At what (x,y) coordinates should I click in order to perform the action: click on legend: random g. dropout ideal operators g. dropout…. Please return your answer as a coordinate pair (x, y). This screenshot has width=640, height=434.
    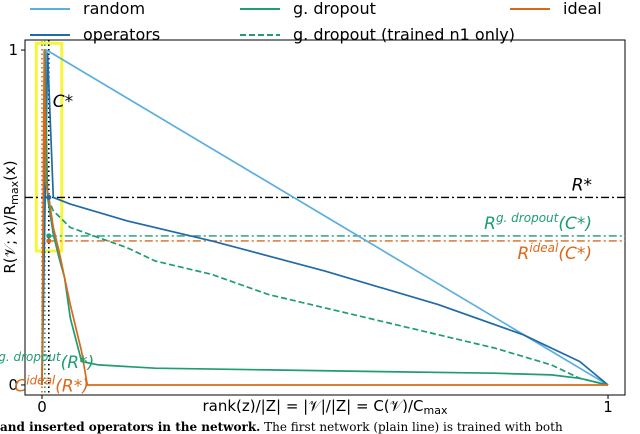
    Looking at the image, I should click on (316, 22).